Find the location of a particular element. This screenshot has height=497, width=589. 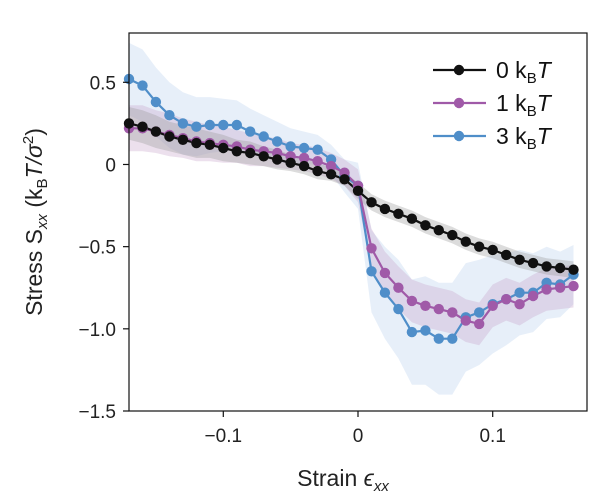

x-tick-label: 0 is located at coordinates (358, 436).